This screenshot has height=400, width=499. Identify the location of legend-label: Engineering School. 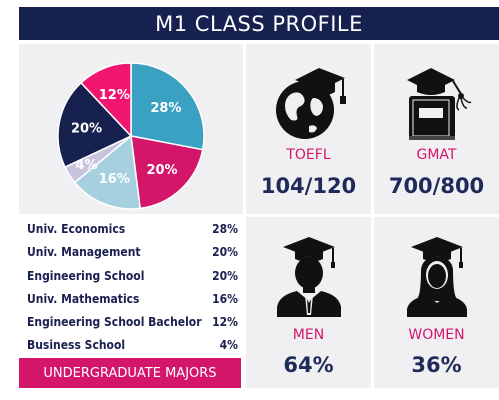
(86, 275).